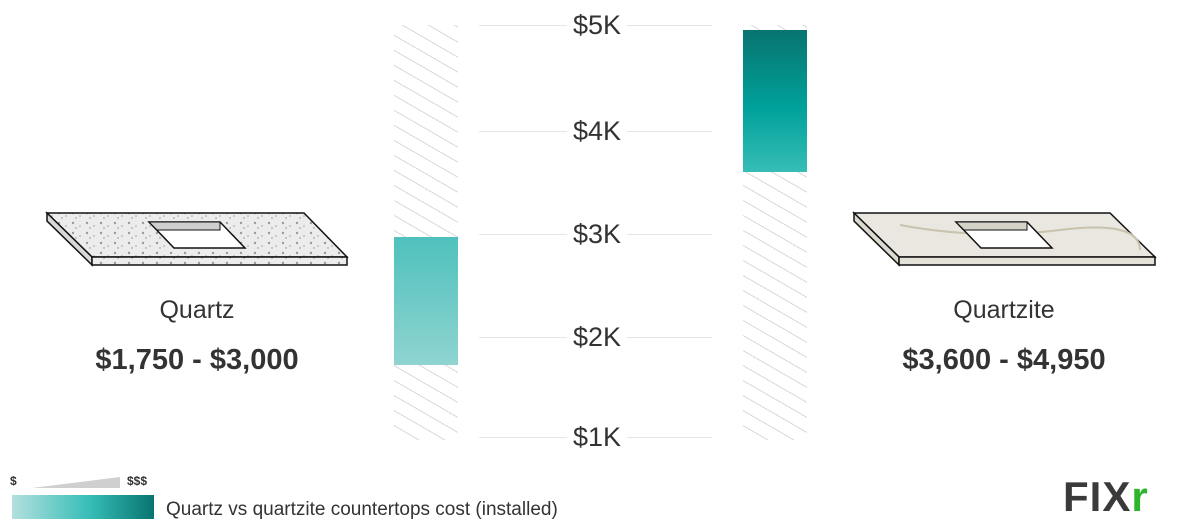 The width and height of the screenshot is (1200, 530). What do you see at coordinates (597, 131) in the screenshot?
I see `y-tick-4k: $4K` at bounding box center [597, 131].